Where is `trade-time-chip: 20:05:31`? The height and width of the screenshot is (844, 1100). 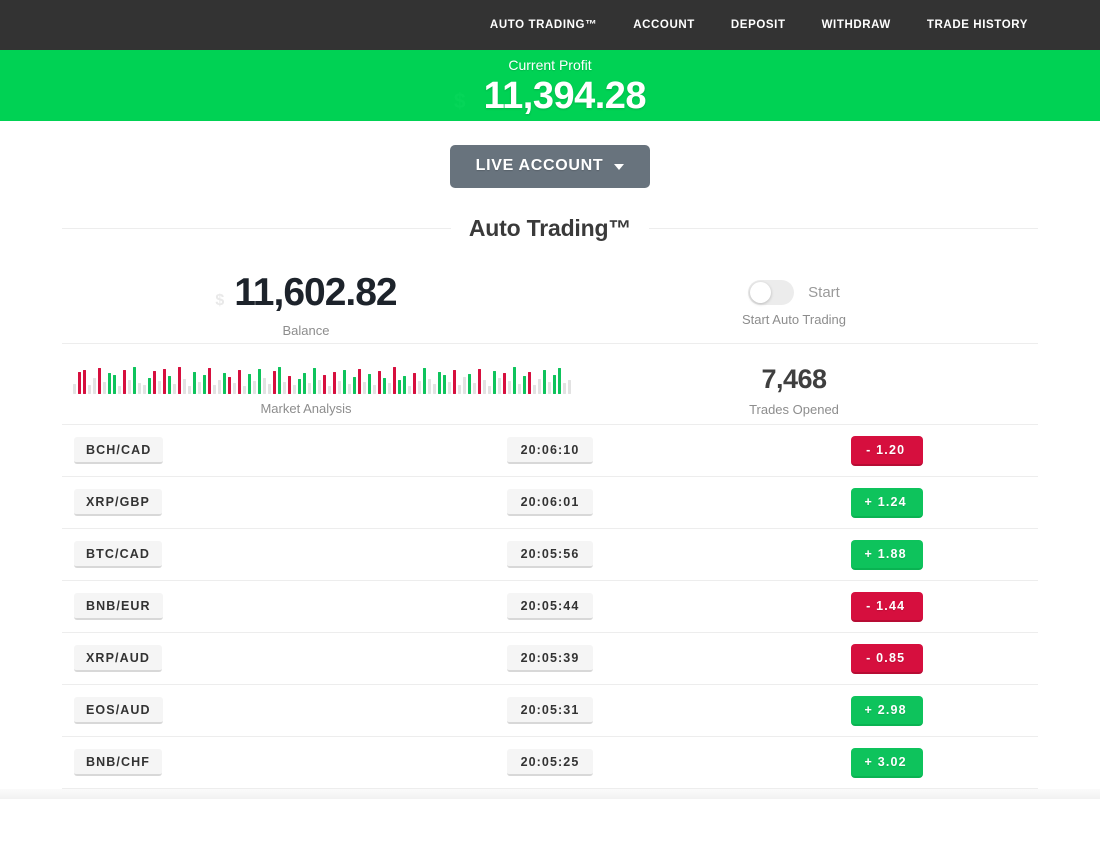
trade-time-chip: 20:05:31 is located at coordinates (549, 710).